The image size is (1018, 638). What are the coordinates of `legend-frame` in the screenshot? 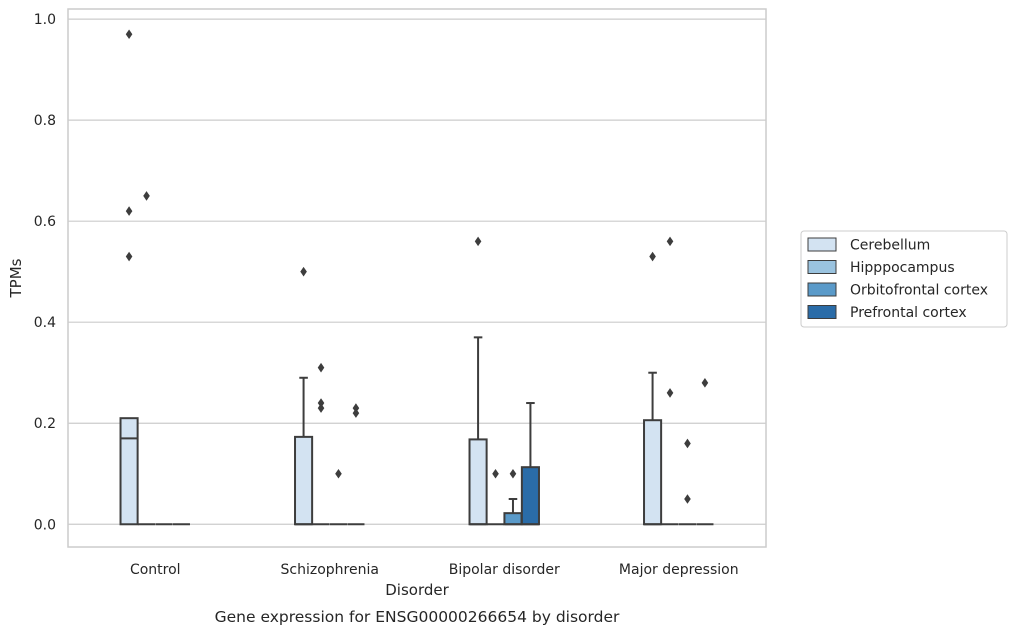 It's located at (904, 279).